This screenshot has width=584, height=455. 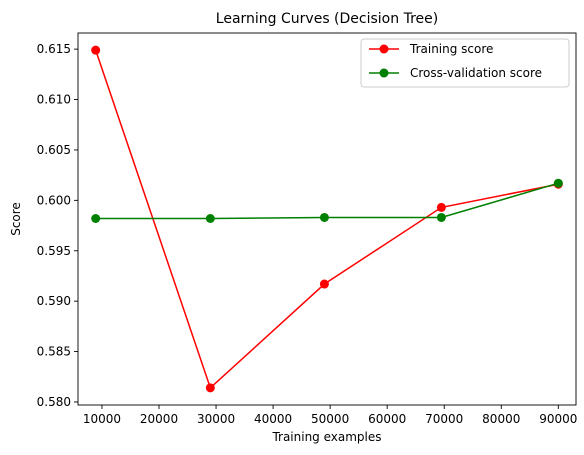 What do you see at coordinates (326, 437) in the screenshot?
I see `x-axis-title: Training examples` at bounding box center [326, 437].